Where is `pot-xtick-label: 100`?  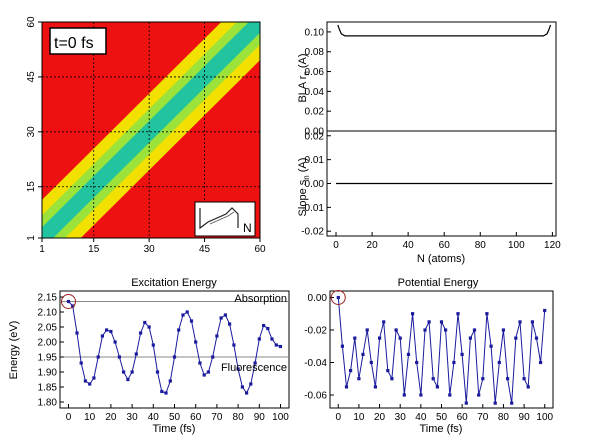
pot-xtick-label: 100 is located at coordinates (544, 417).